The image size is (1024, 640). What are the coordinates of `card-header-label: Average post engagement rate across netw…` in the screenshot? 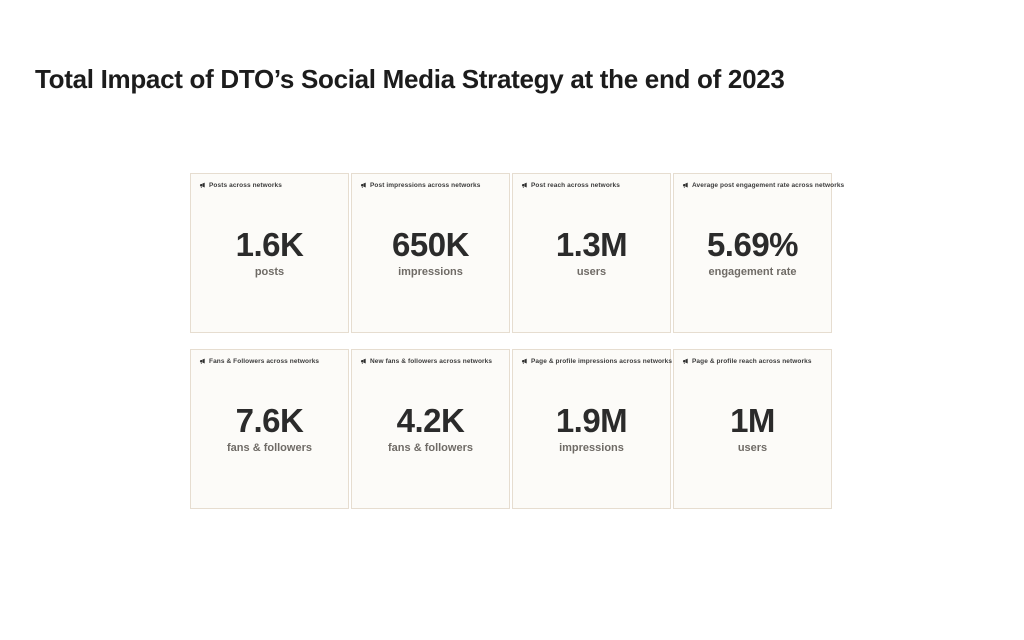 It's located at (768, 185).